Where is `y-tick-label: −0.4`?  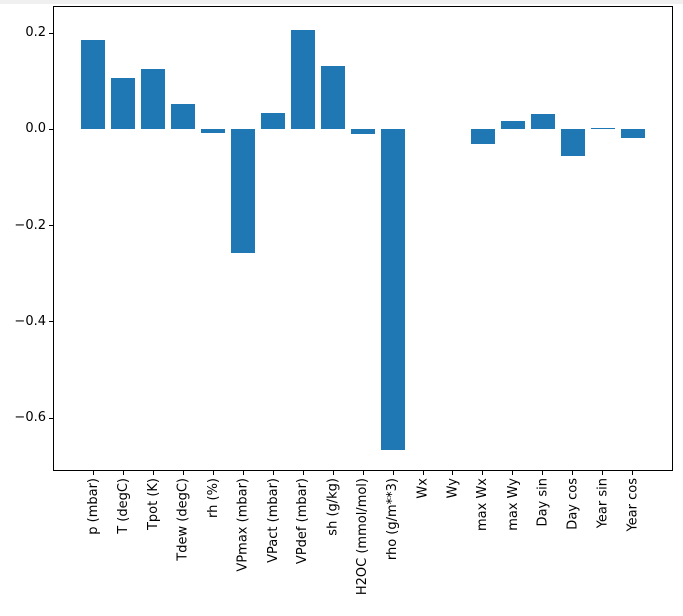 y-tick-label: −0.4 is located at coordinates (30, 321).